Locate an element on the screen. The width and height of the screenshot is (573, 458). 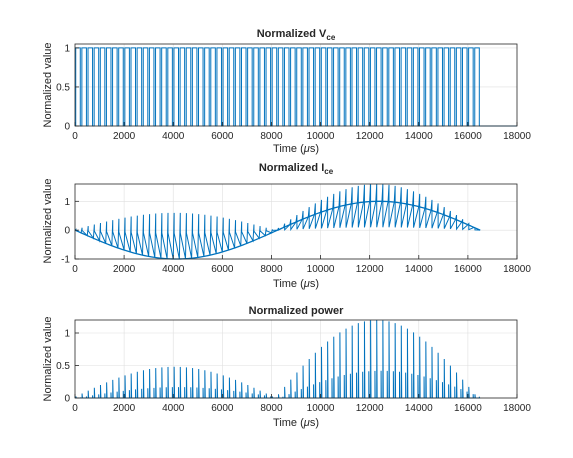
panel-ice-series is located at coordinates (277, 221).